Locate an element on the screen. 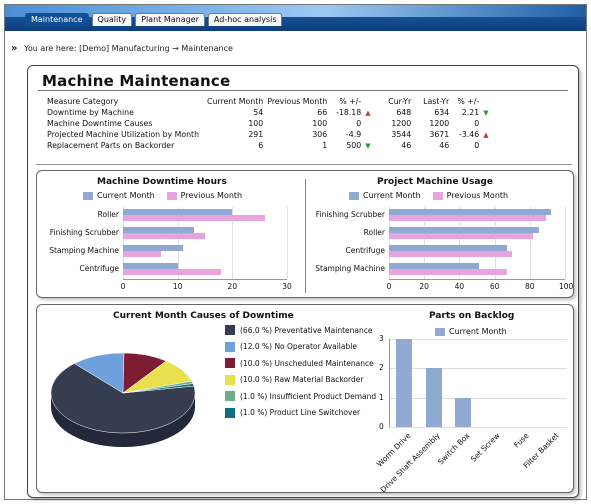 The image size is (591, 504). table-header: % +/- is located at coordinates (350, 101).